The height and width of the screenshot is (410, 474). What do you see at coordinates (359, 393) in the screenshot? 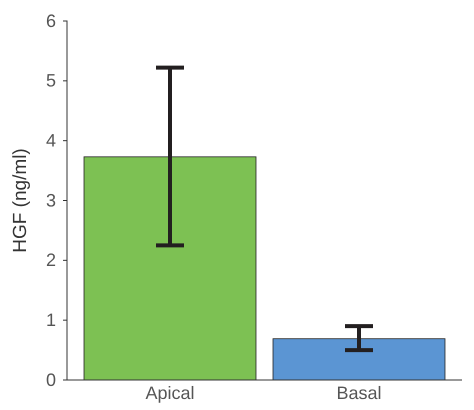
I see `x-tick-label: Basal` at bounding box center [359, 393].